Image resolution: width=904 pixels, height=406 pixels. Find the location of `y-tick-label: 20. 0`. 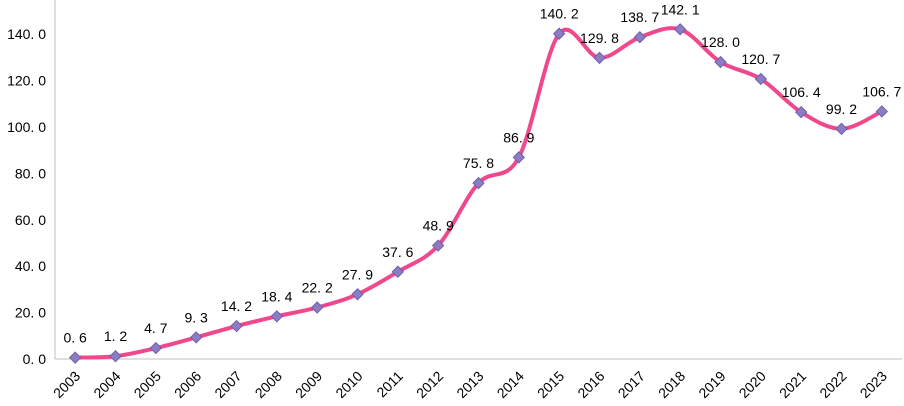

y-tick-label: 20. 0 is located at coordinates (30, 313).